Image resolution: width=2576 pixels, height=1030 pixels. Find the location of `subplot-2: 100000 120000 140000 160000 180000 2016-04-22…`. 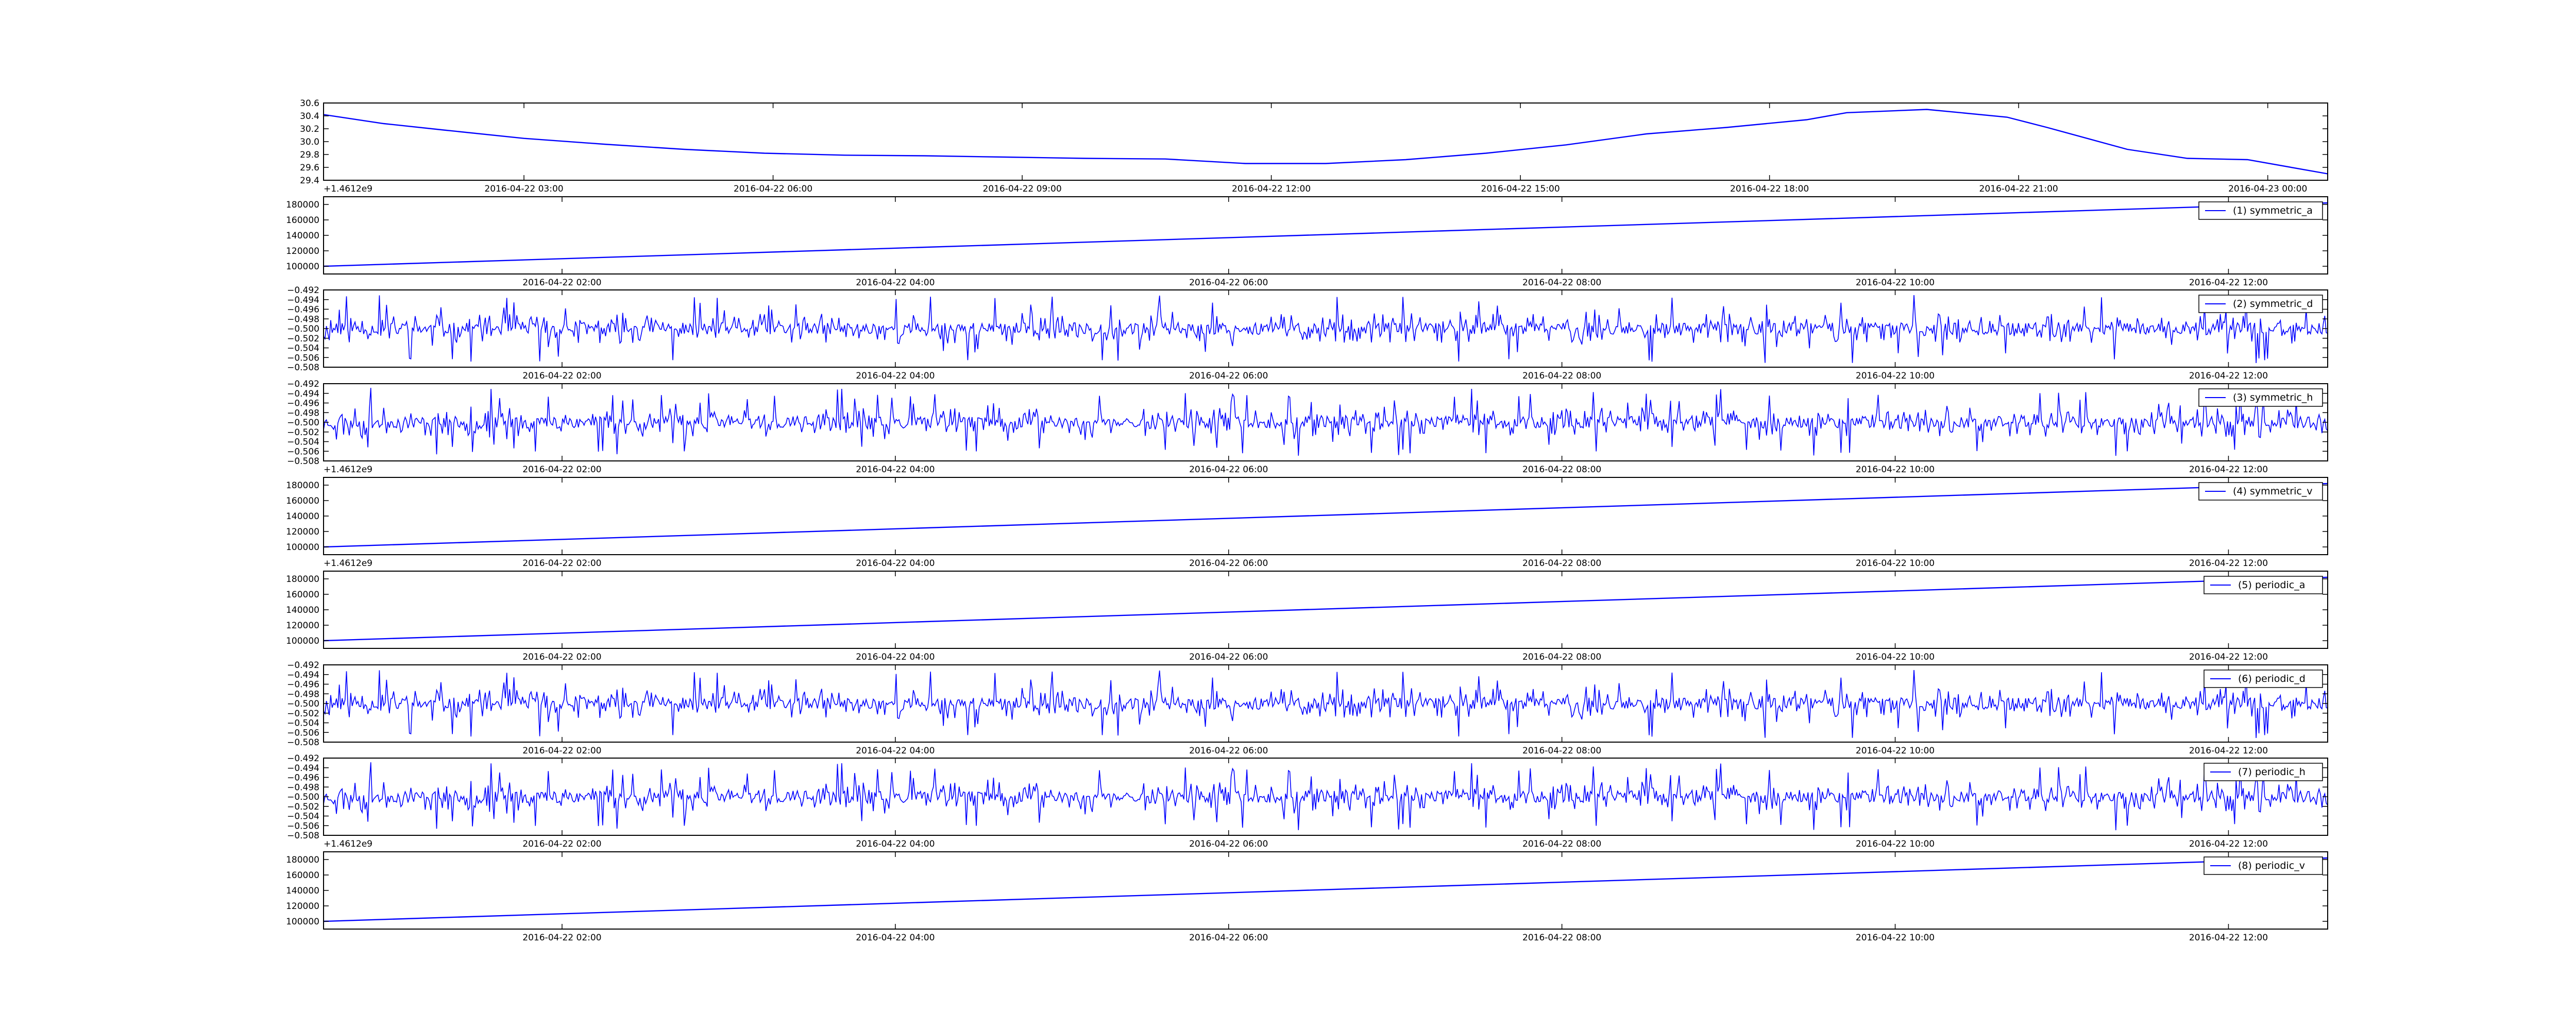

subplot-2: 100000 120000 140000 160000 180000 2016-04-22… is located at coordinates (1307, 242).